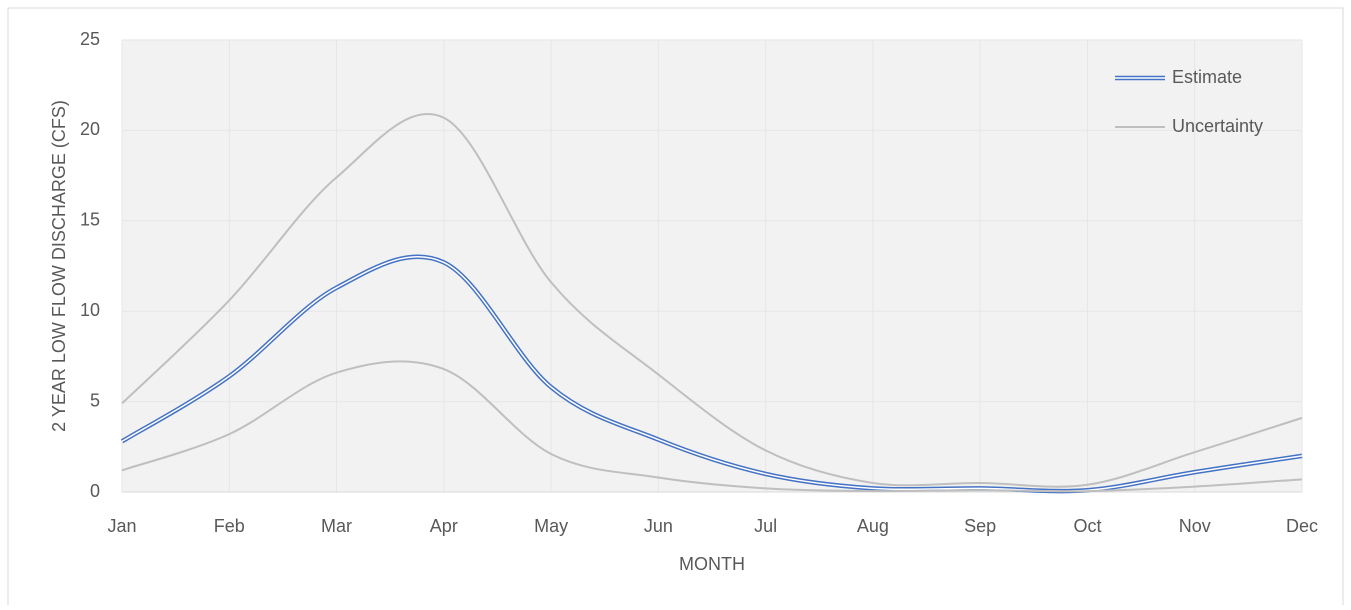  I want to click on x-tick-label: Oct, so click(1087, 526).